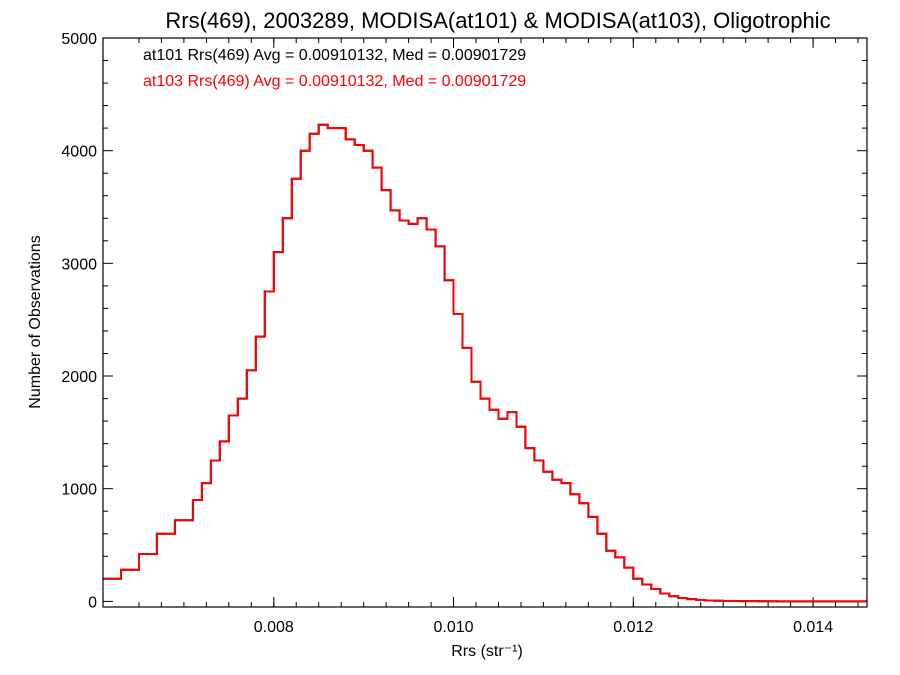 This screenshot has height=675, width=900. What do you see at coordinates (79, 39) in the screenshot?
I see `y-tick-label: 5000` at bounding box center [79, 39].